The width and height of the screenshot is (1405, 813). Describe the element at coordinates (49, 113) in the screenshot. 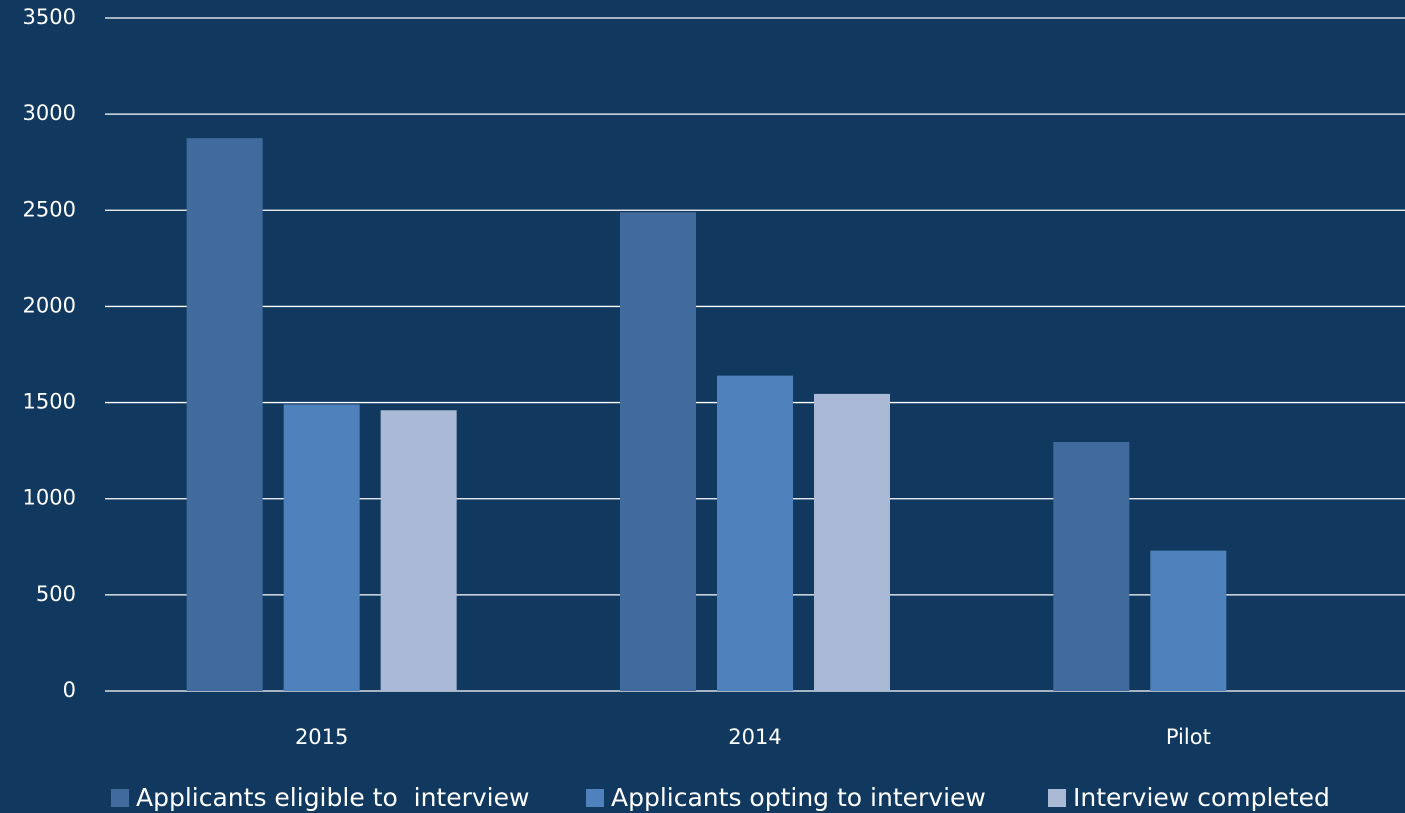

I see `y-tick-label: 3000` at that location.